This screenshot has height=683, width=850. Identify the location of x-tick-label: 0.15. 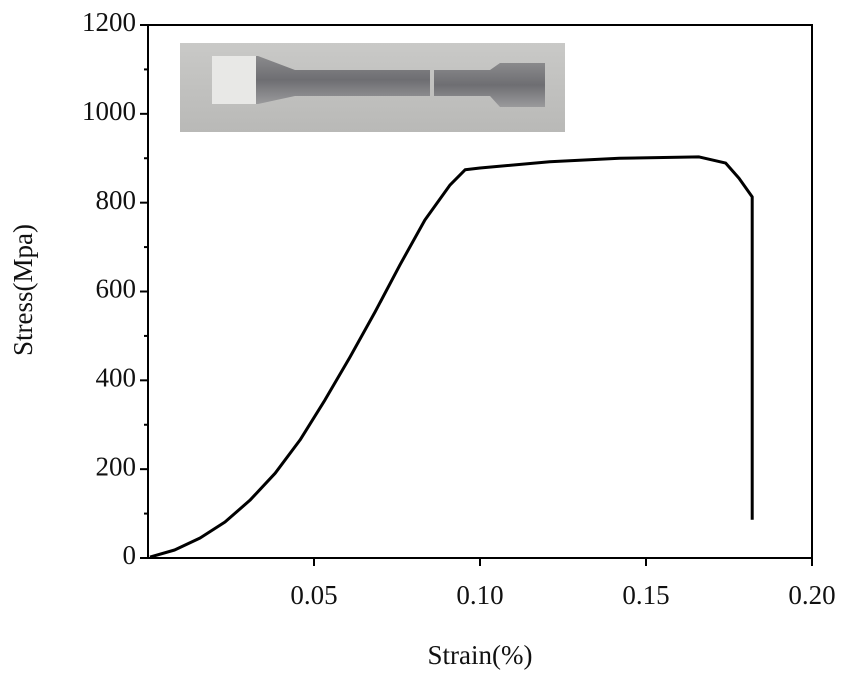
(645, 595).